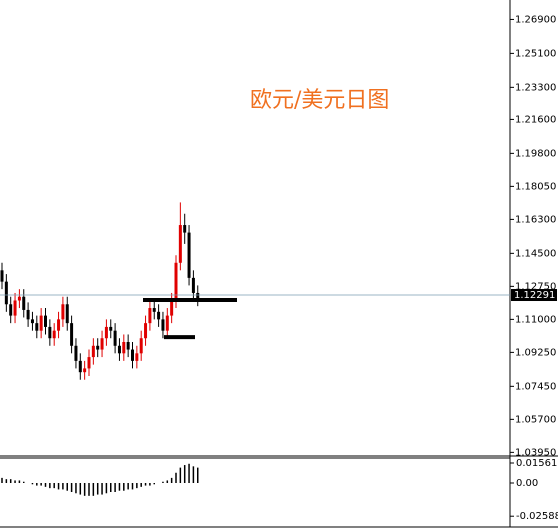 The height and width of the screenshot is (532, 558). I want to click on y-tick-label: 1.18050, so click(535, 186).